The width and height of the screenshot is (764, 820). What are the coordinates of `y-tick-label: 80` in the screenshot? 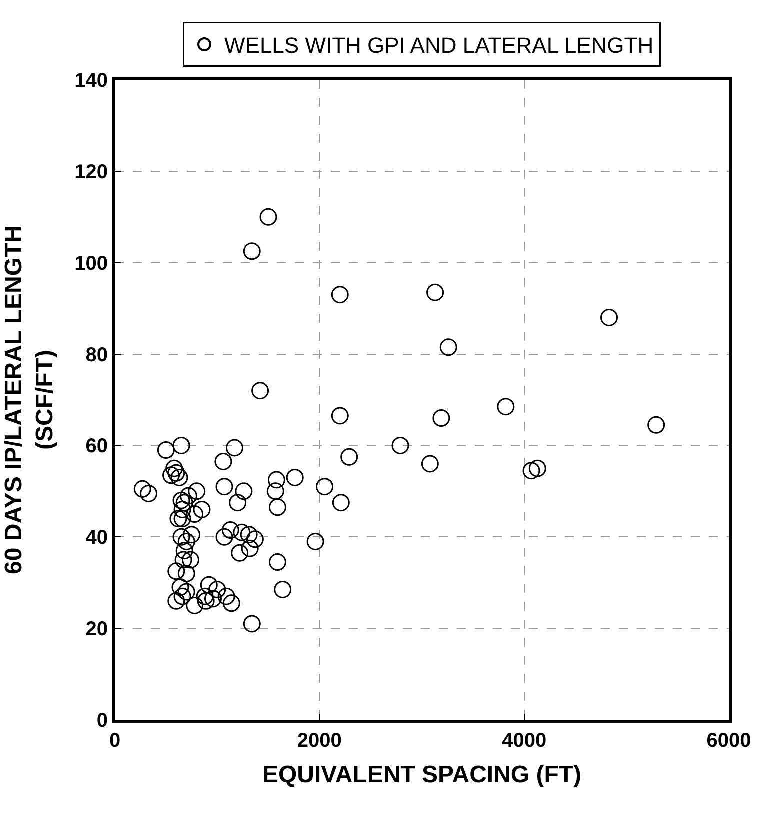 It's located at (97, 355).